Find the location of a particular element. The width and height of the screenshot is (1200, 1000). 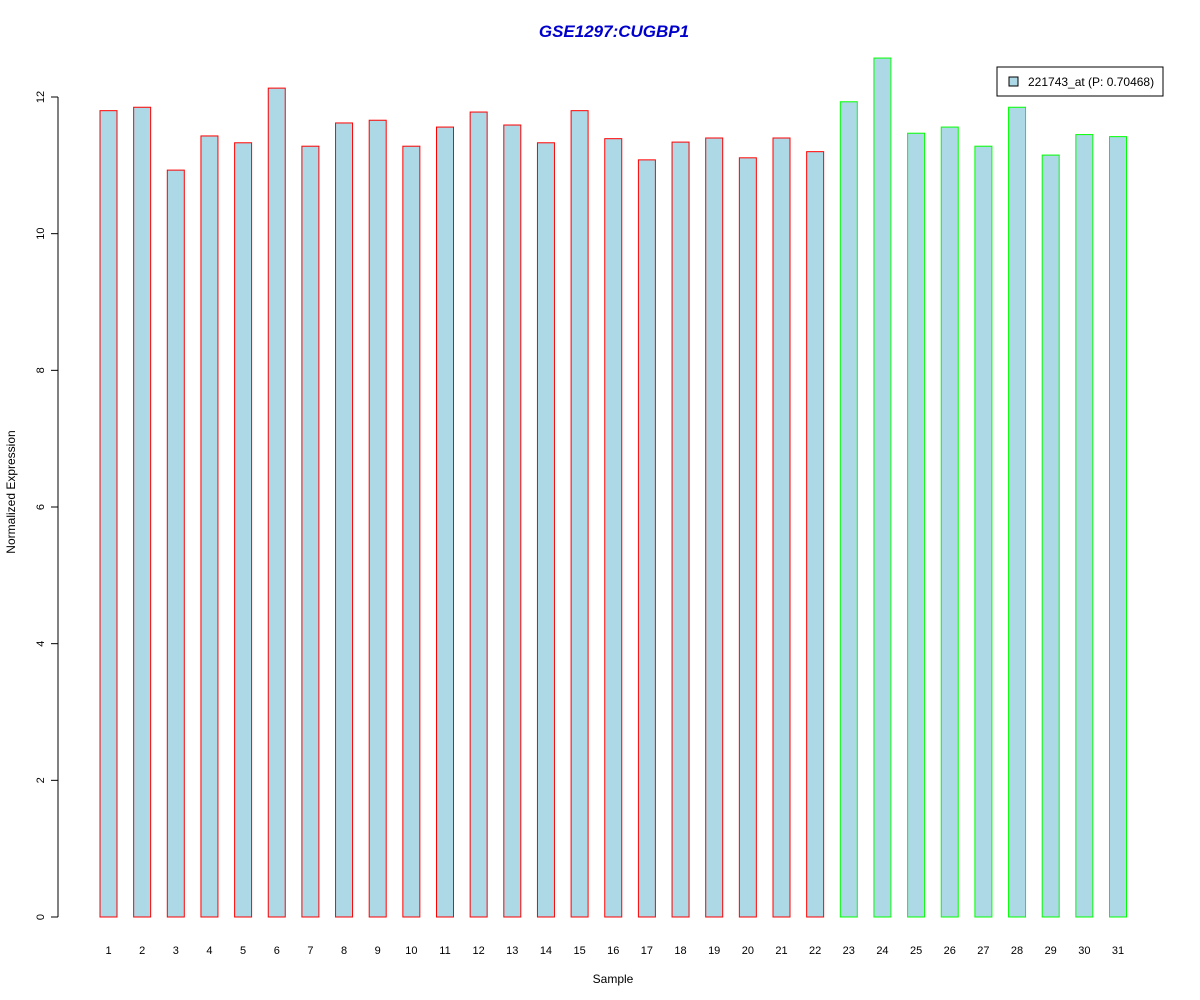

y-tick-label: 12 is located at coordinates (41, 97).